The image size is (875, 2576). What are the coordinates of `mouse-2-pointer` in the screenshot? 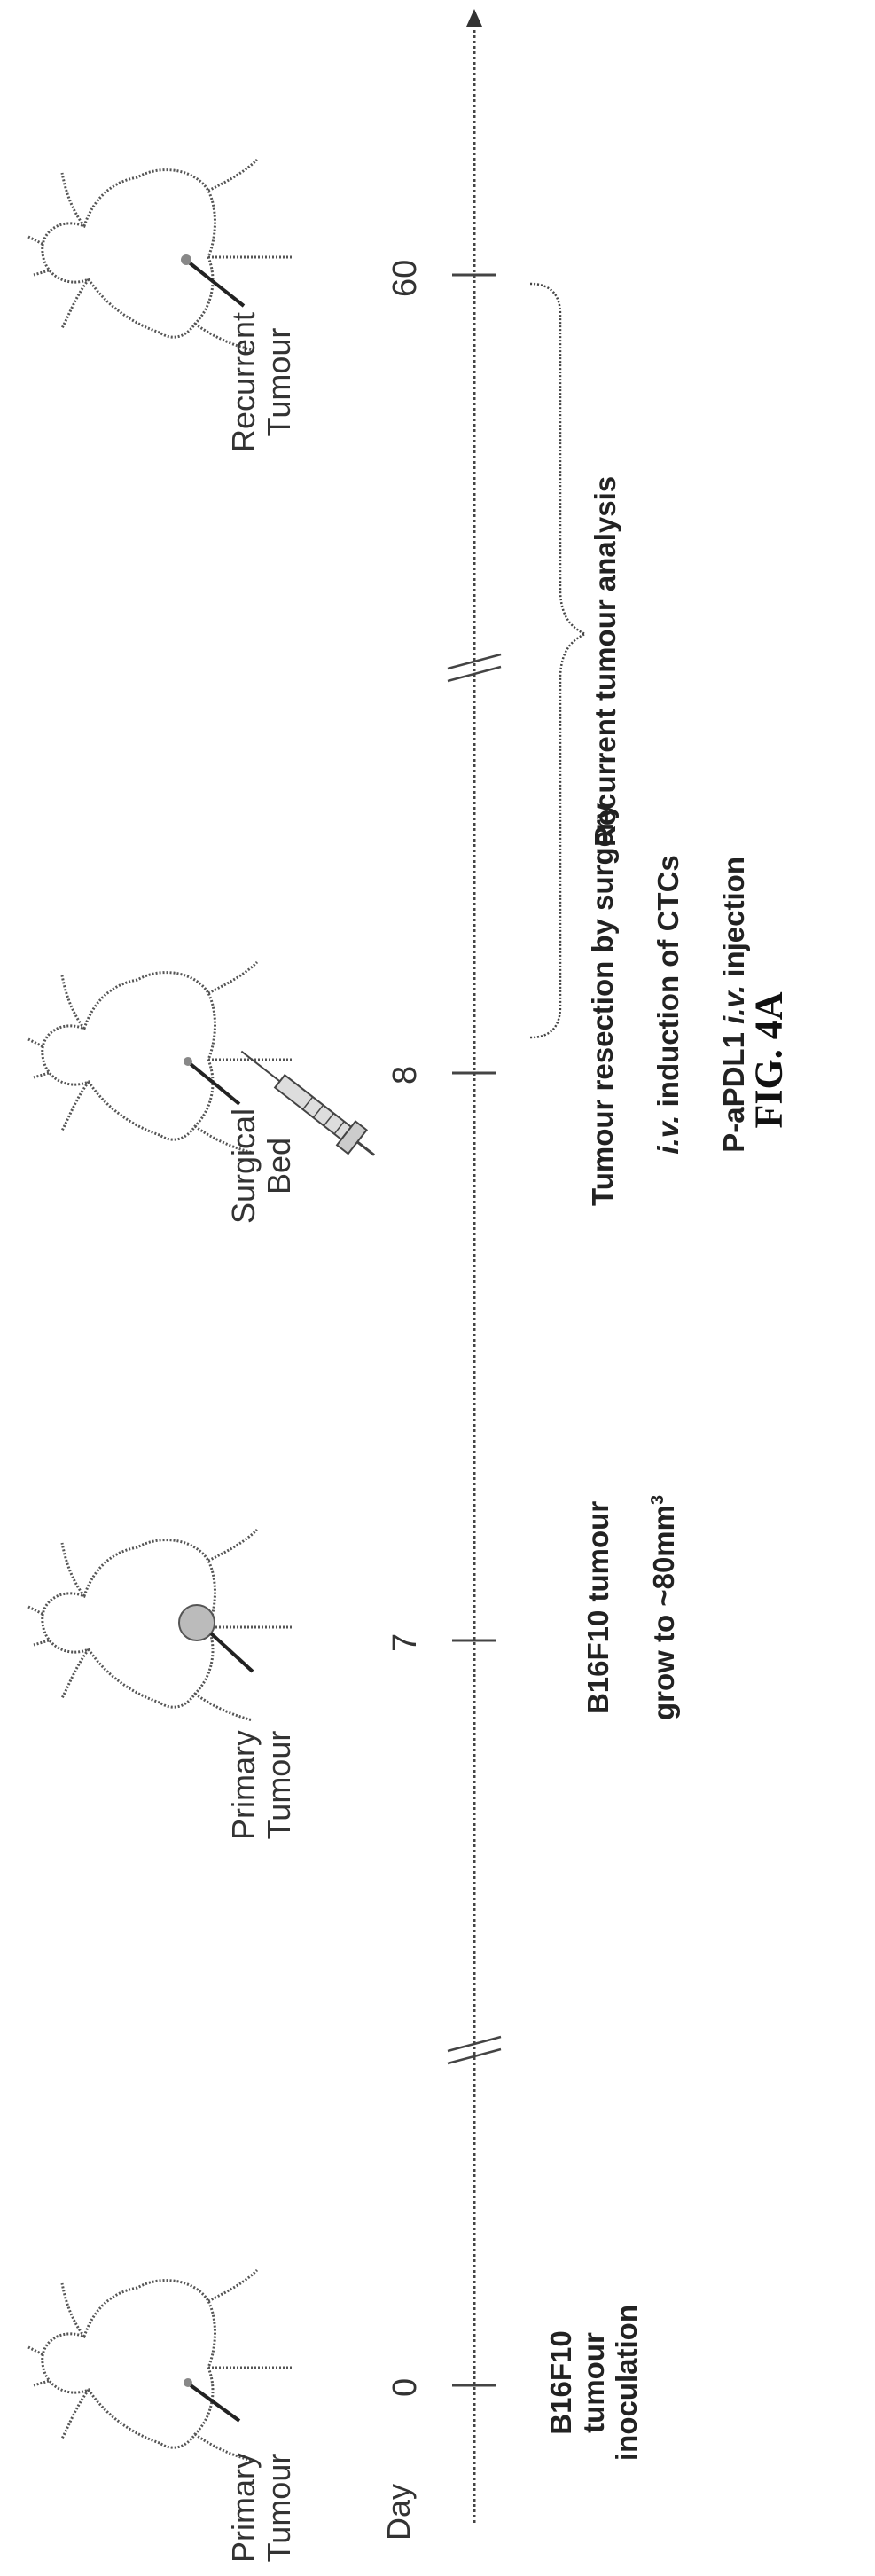 It's located at (232, 1652).